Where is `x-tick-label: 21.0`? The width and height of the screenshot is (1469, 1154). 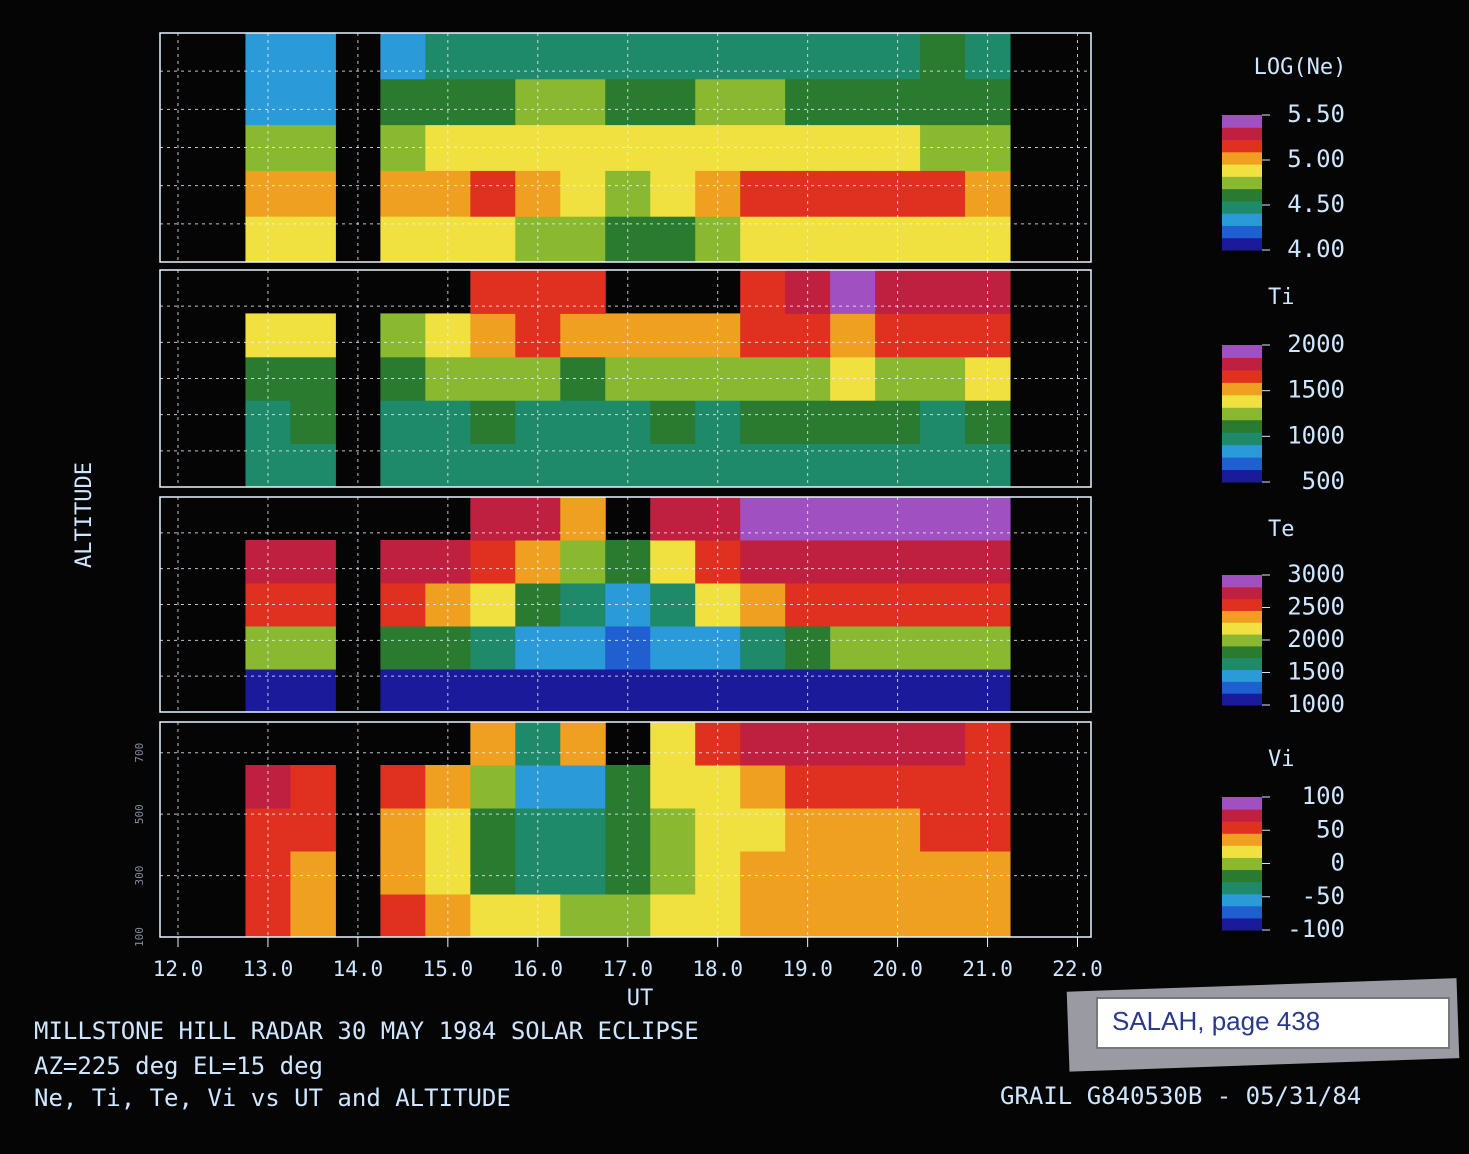
x-tick-label: 21.0 is located at coordinates (987, 969).